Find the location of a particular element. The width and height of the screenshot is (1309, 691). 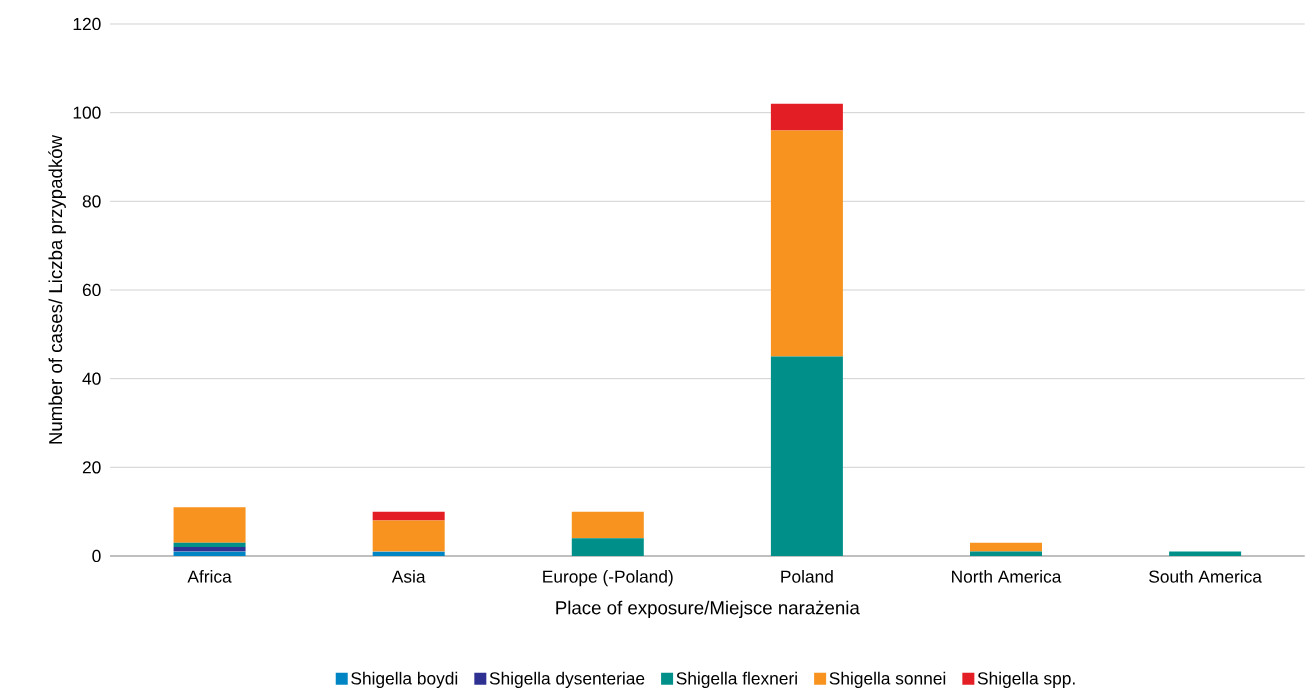

x-tick-label: Africa is located at coordinates (209, 576).